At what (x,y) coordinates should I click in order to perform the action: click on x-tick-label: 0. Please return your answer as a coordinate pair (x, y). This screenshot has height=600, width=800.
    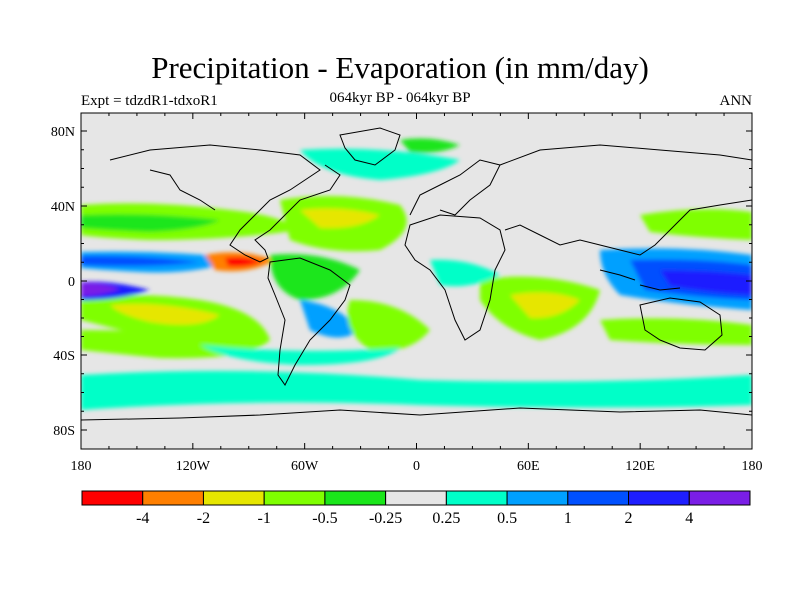
    Looking at the image, I should click on (416, 466).